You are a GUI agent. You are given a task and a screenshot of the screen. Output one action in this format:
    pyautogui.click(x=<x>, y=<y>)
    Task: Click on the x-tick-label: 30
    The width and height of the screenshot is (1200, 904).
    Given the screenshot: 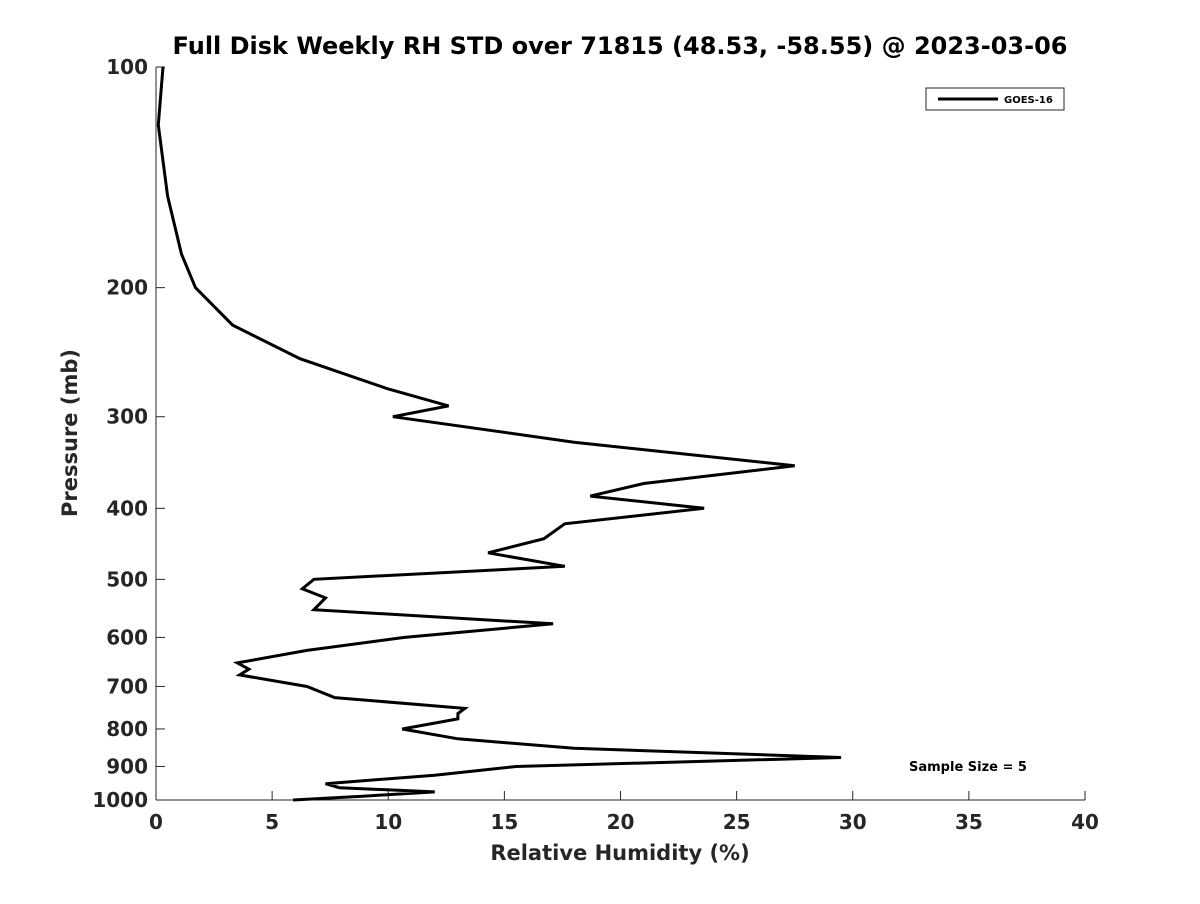 What is the action you would take?
    pyautogui.click(x=853, y=822)
    